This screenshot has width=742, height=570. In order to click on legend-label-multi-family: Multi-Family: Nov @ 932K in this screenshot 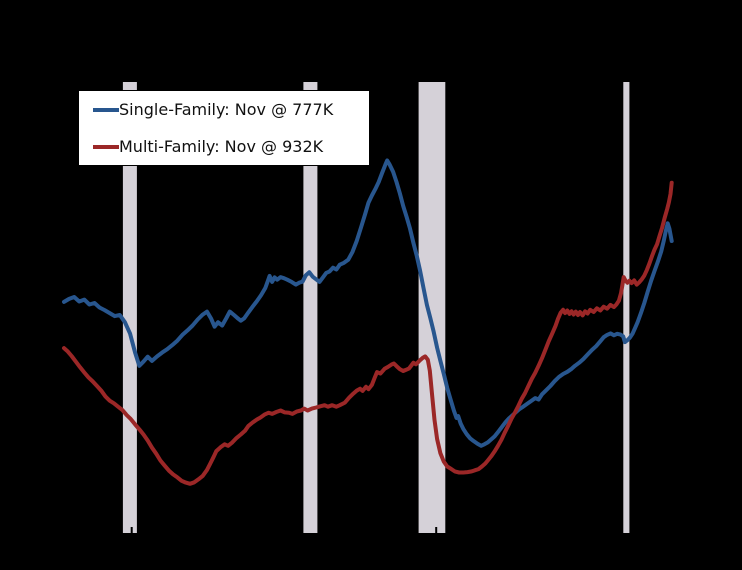, I will do `click(221, 146)`.